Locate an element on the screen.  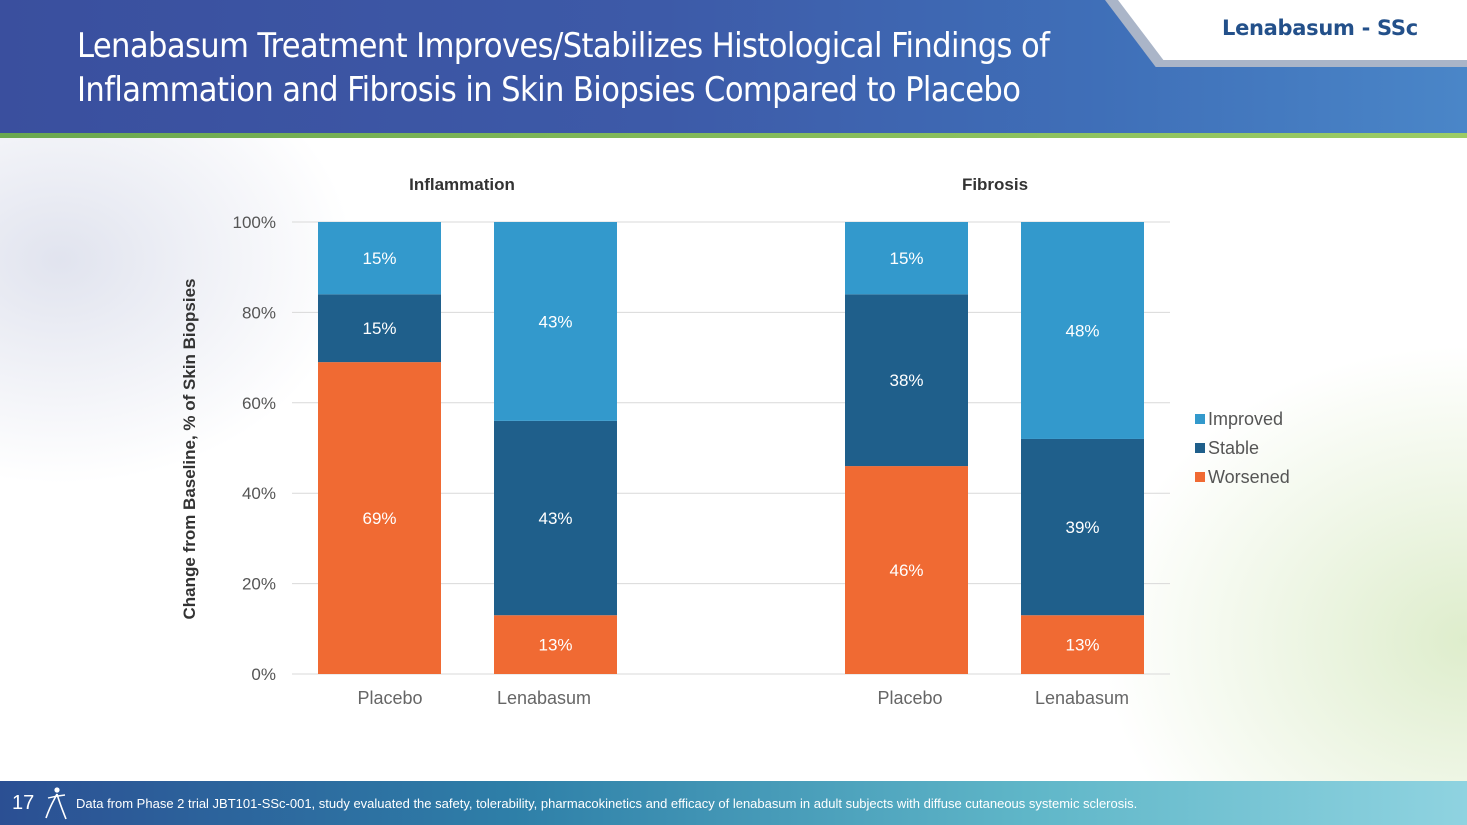
data-label: 38% is located at coordinates (906, 380).